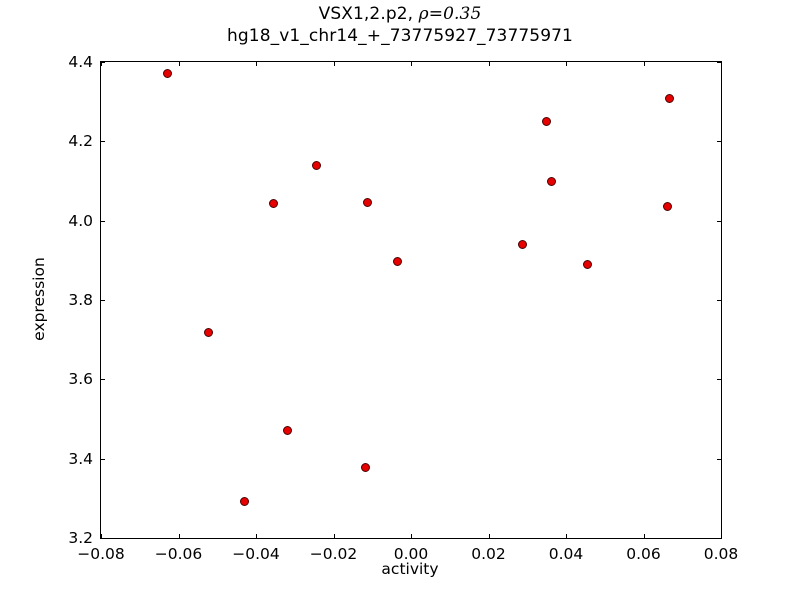 The height and width of the screenshot is (600, 800). What do you see at coordinates (423, 14) in the screenshot?
I see `rho-symbol: ρ` at bounding box center [423, 14].